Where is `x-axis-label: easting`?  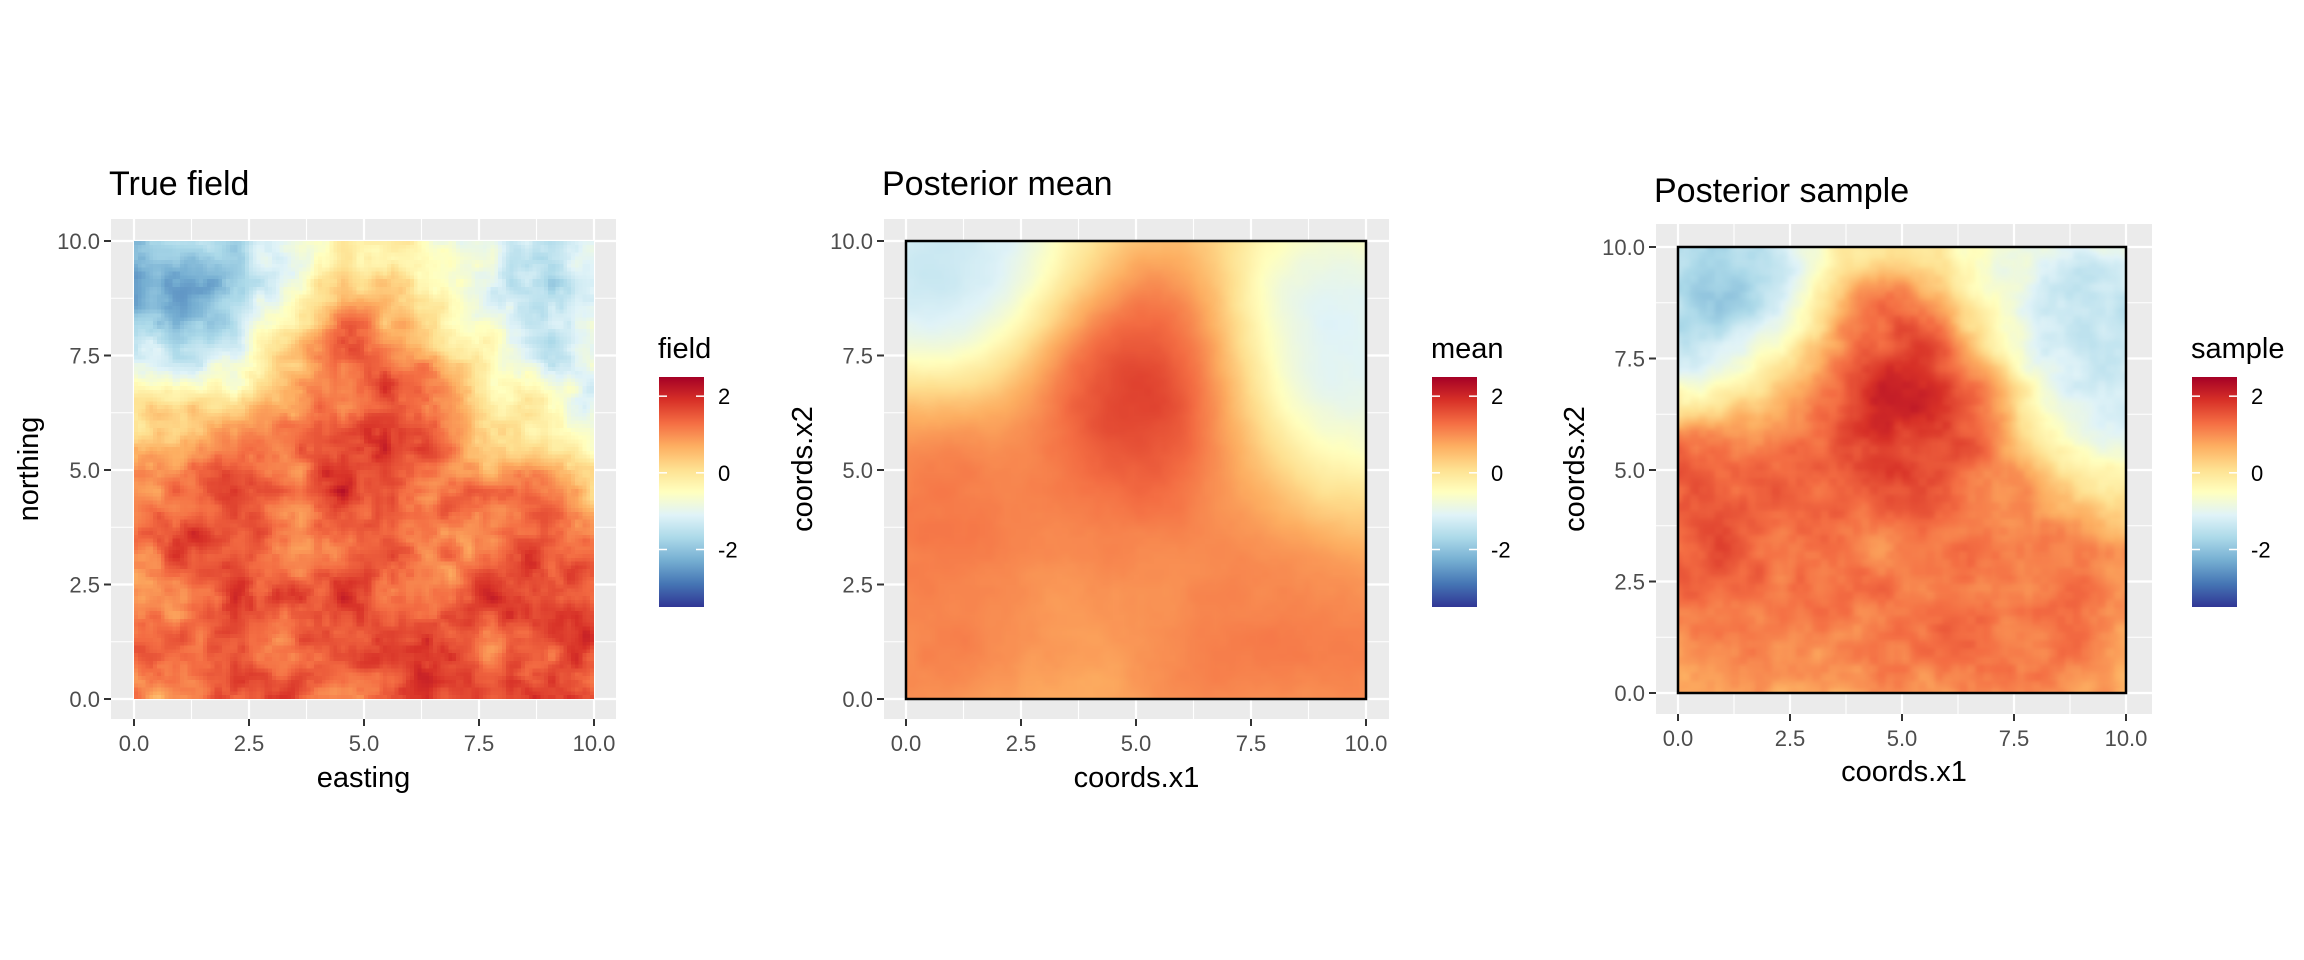
x-axis-label: easting is located at coordinates (364, 778).